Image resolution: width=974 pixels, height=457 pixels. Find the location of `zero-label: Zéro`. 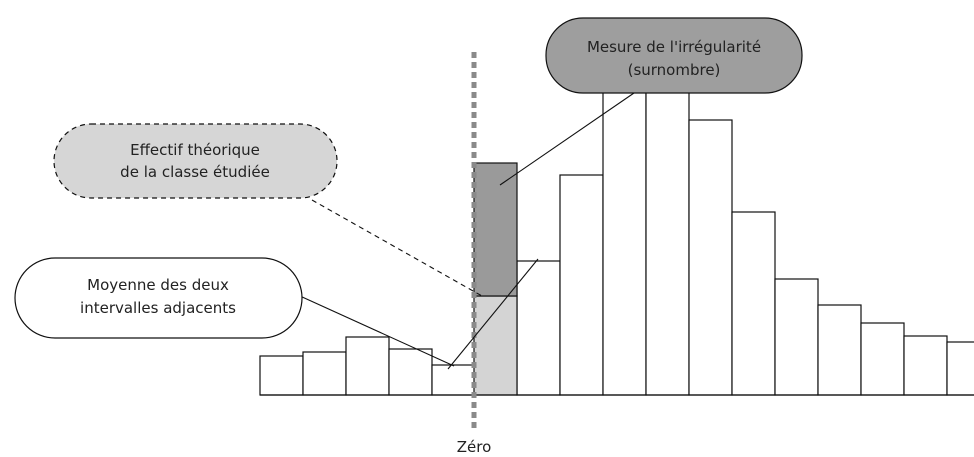

zero-label: Zéro is located at coordinates (474, 447).